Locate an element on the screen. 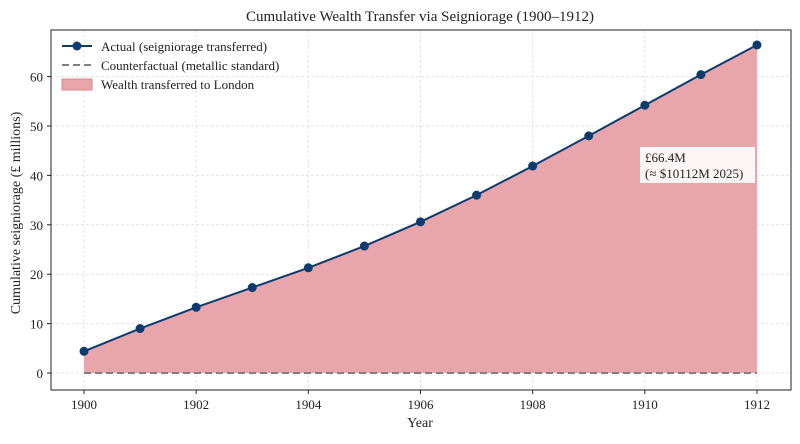  annotation-box is located at coordinates (697, 165).